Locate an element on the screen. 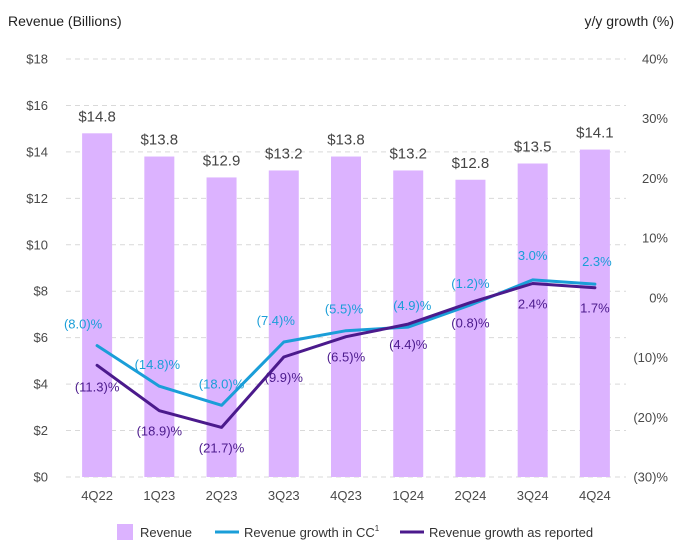 The image size is (685, 553). left-tick-label: $18 is located at coordinates (37, 59).